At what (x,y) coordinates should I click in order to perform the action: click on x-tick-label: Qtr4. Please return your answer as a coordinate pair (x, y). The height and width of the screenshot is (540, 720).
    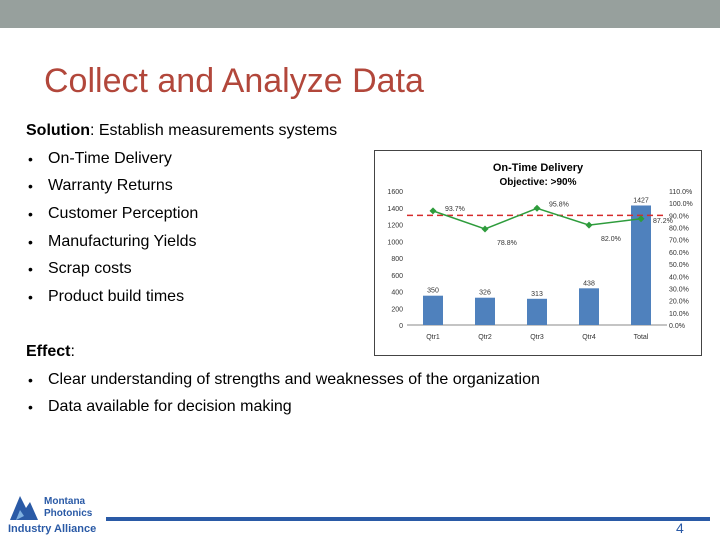
    Looking at the image, I should click on (589, 337).